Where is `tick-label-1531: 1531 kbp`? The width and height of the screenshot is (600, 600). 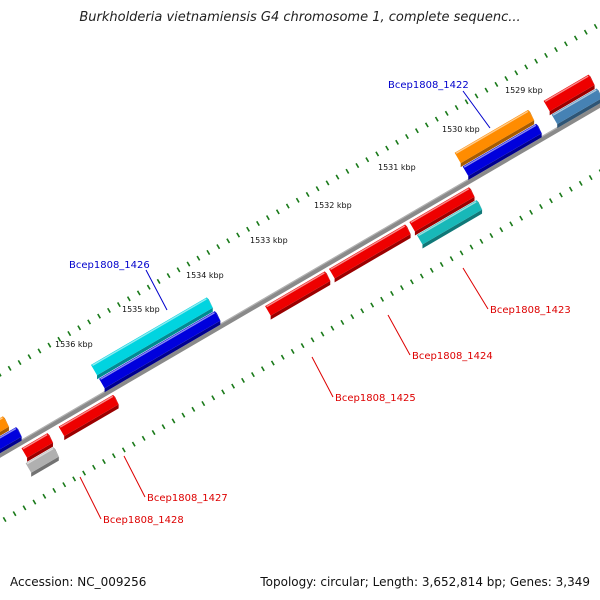 tick-label-1531: 1531 kbp is located at coordinates (397, 167).